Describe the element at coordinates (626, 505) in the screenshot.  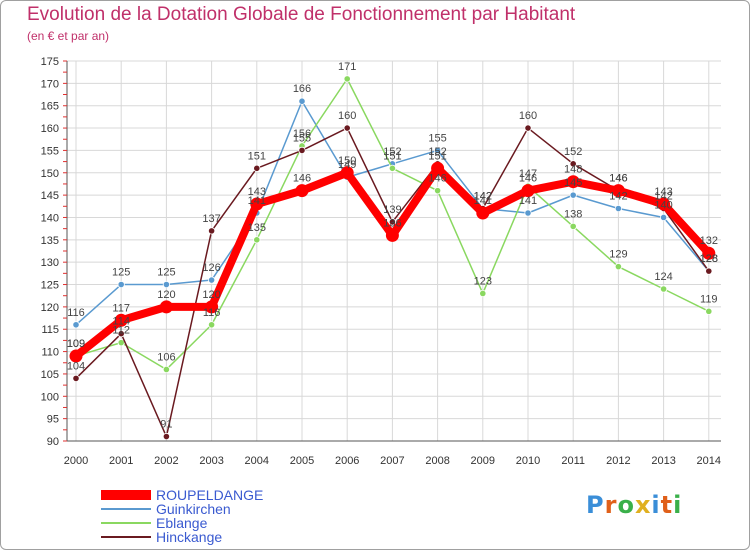
I see `logo-letter: o` at that location.